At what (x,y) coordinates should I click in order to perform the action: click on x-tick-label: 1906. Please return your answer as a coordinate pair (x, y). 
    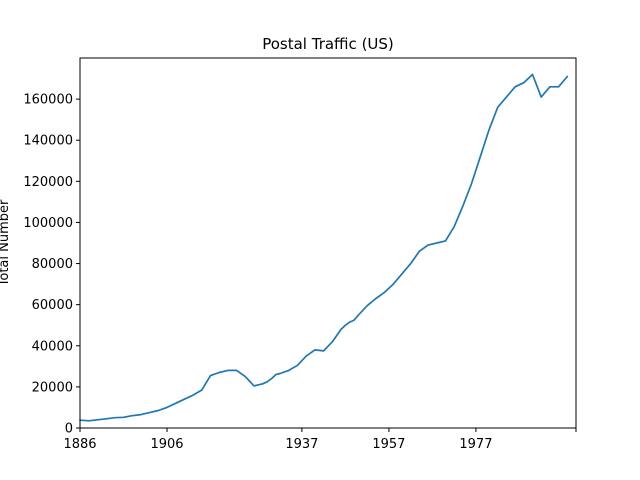
    Looking at the image, I should click on (166, 444).